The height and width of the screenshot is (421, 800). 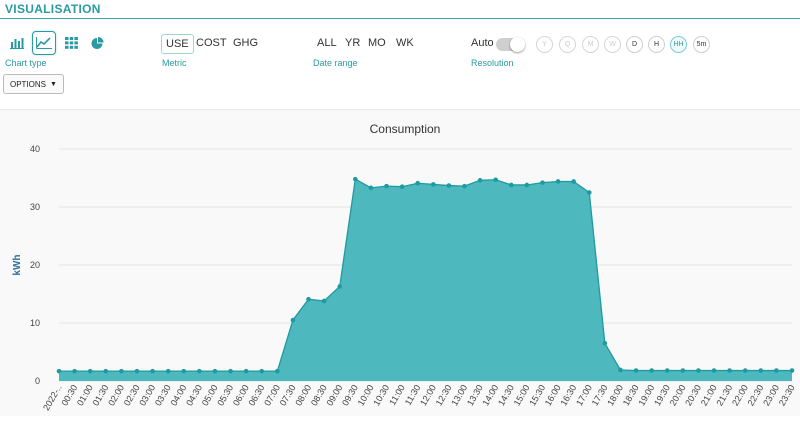 I want to click on date-range-yr-button: YR, so click(x=353, y=43).